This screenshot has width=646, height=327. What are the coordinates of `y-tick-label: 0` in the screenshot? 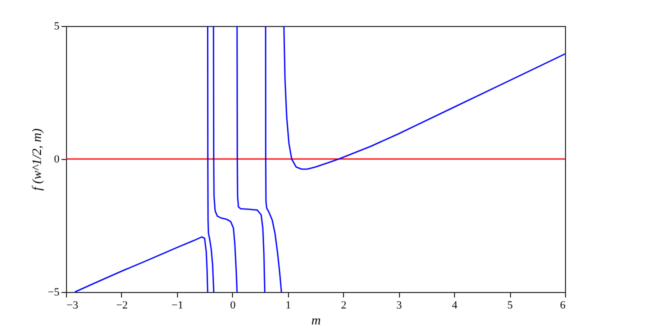 It's located at (57, 160).